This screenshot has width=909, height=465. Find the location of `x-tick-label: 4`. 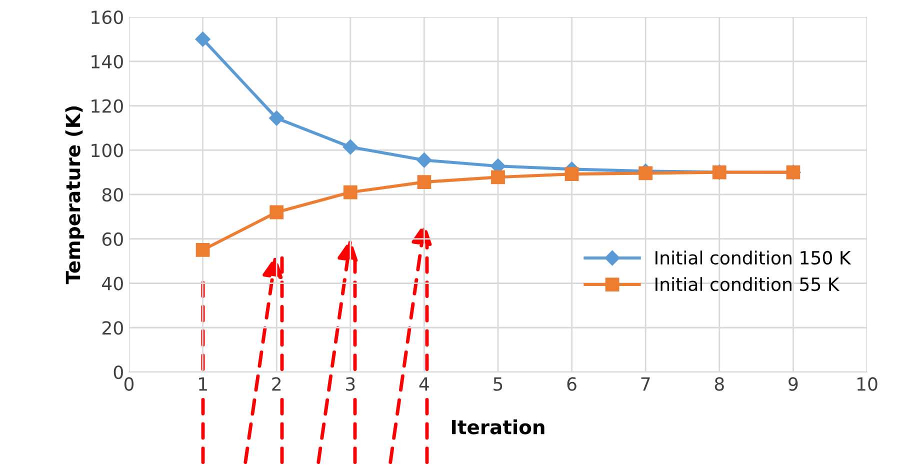

x-tick-label: 4 is located at coordinates (424, 384).